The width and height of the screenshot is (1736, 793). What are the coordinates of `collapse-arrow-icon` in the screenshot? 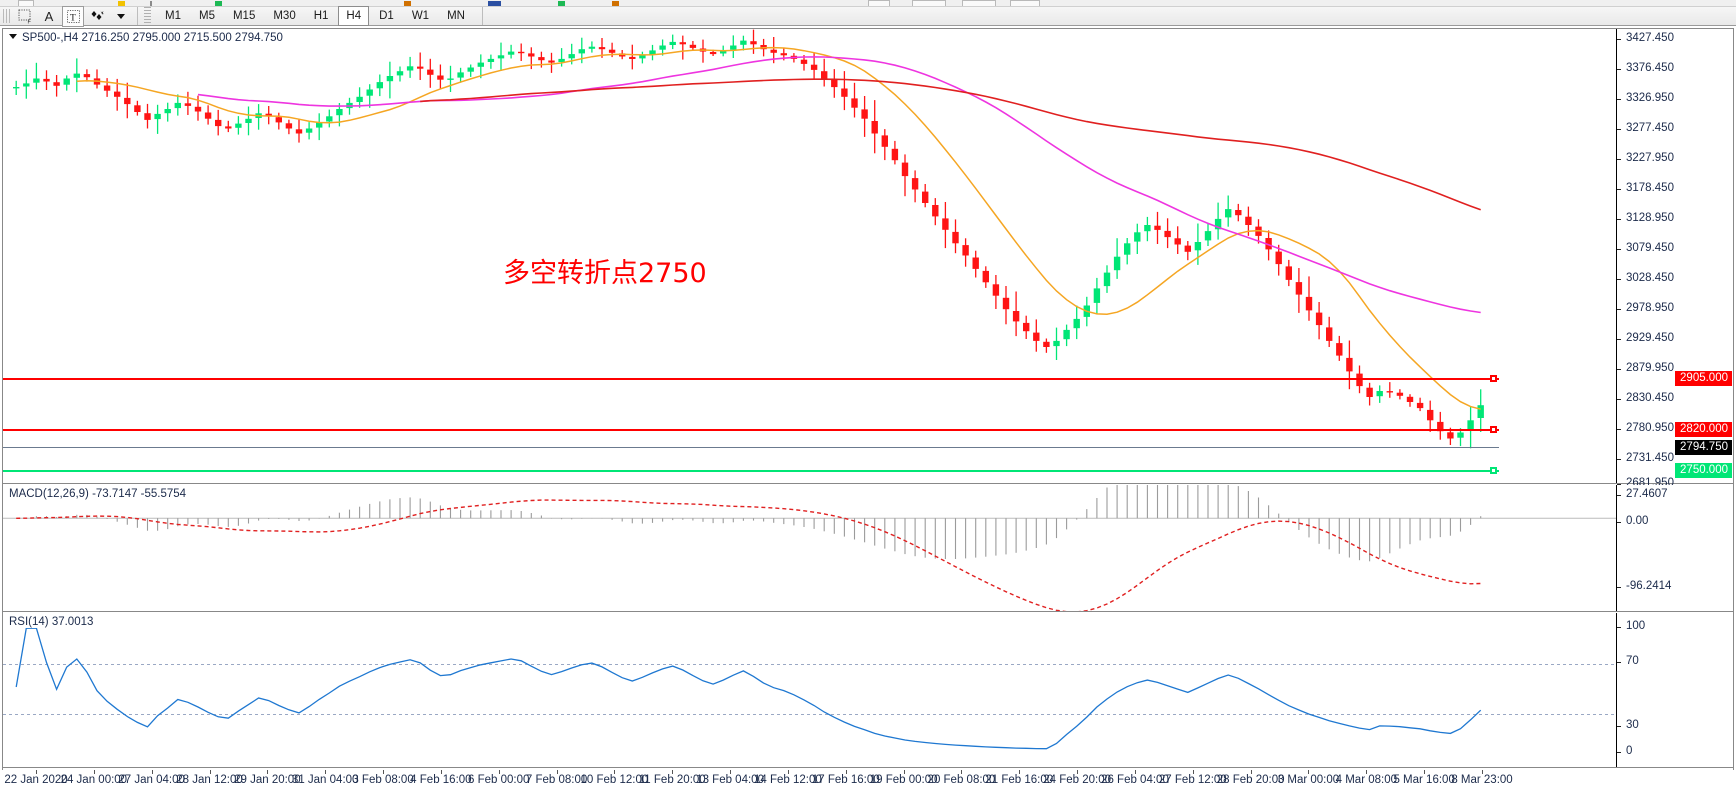 It's located at (13, 37).